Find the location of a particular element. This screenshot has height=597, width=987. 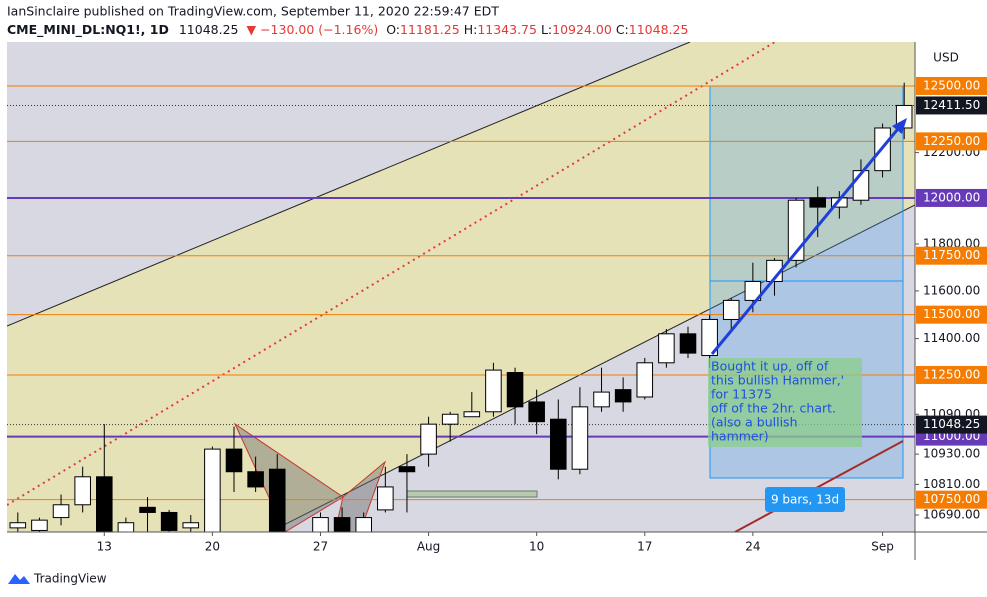

up-arrow is located at coordinates (807, 239).